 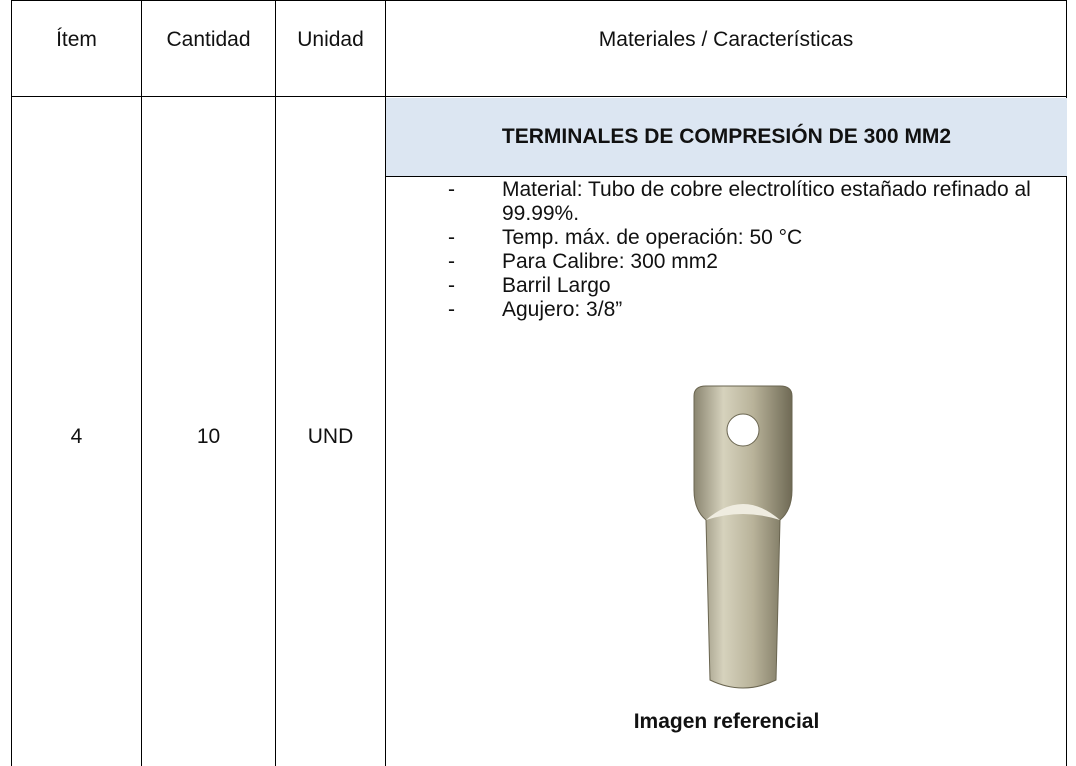 What do you see at coordinates (726, 39) in the screenshot?
I see `header-cell: Materiales / Características` at bounding box center [726, 39].